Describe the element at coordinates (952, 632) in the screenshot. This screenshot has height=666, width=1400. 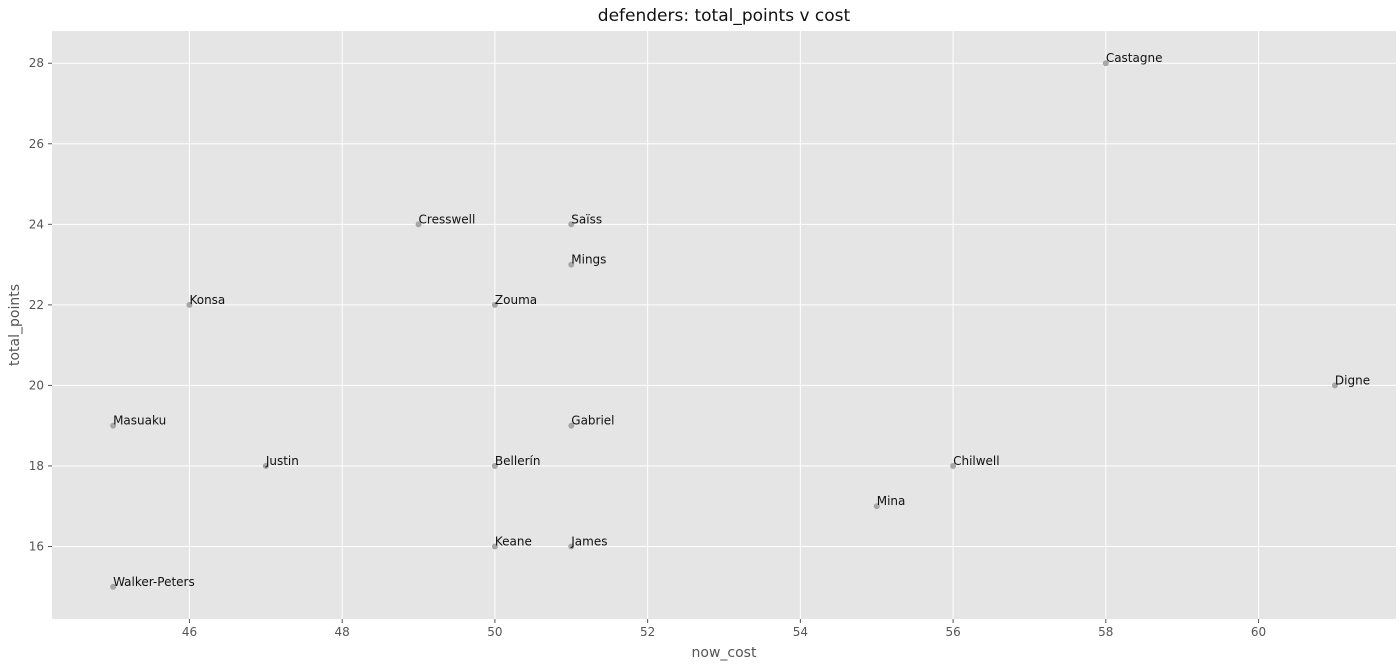
I see `x-tick-label: 56` at that location.